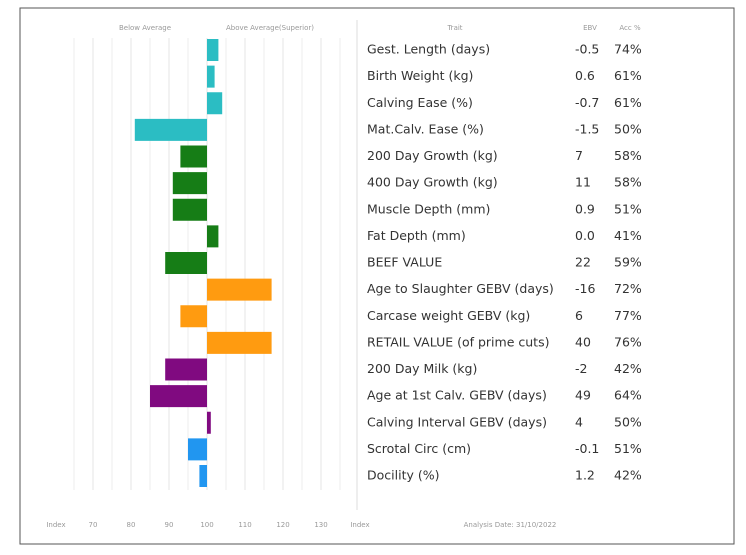 Image resolution: width=746 pixels, height=555 pixels. What do you see at coordinates (55, 525) in the screenshot?
I see `axis-left-label: Index` at bounding box center [55, 525].